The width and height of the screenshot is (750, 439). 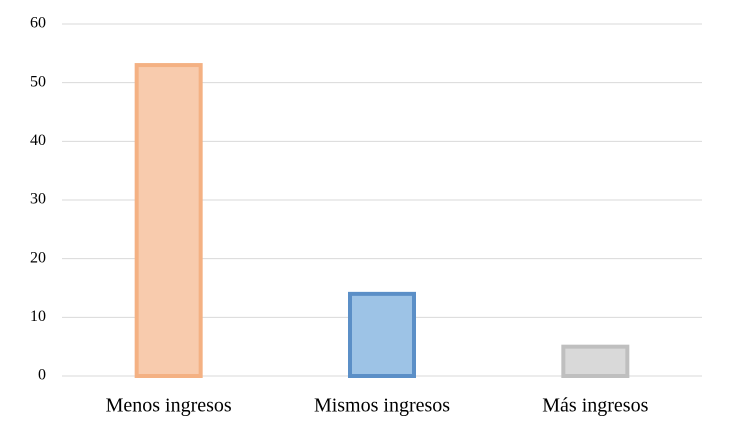 What do you see at coordinates (38, 140) in the screenshot?
I see `y-tick-label: 40` at bounding box center [38, 140].